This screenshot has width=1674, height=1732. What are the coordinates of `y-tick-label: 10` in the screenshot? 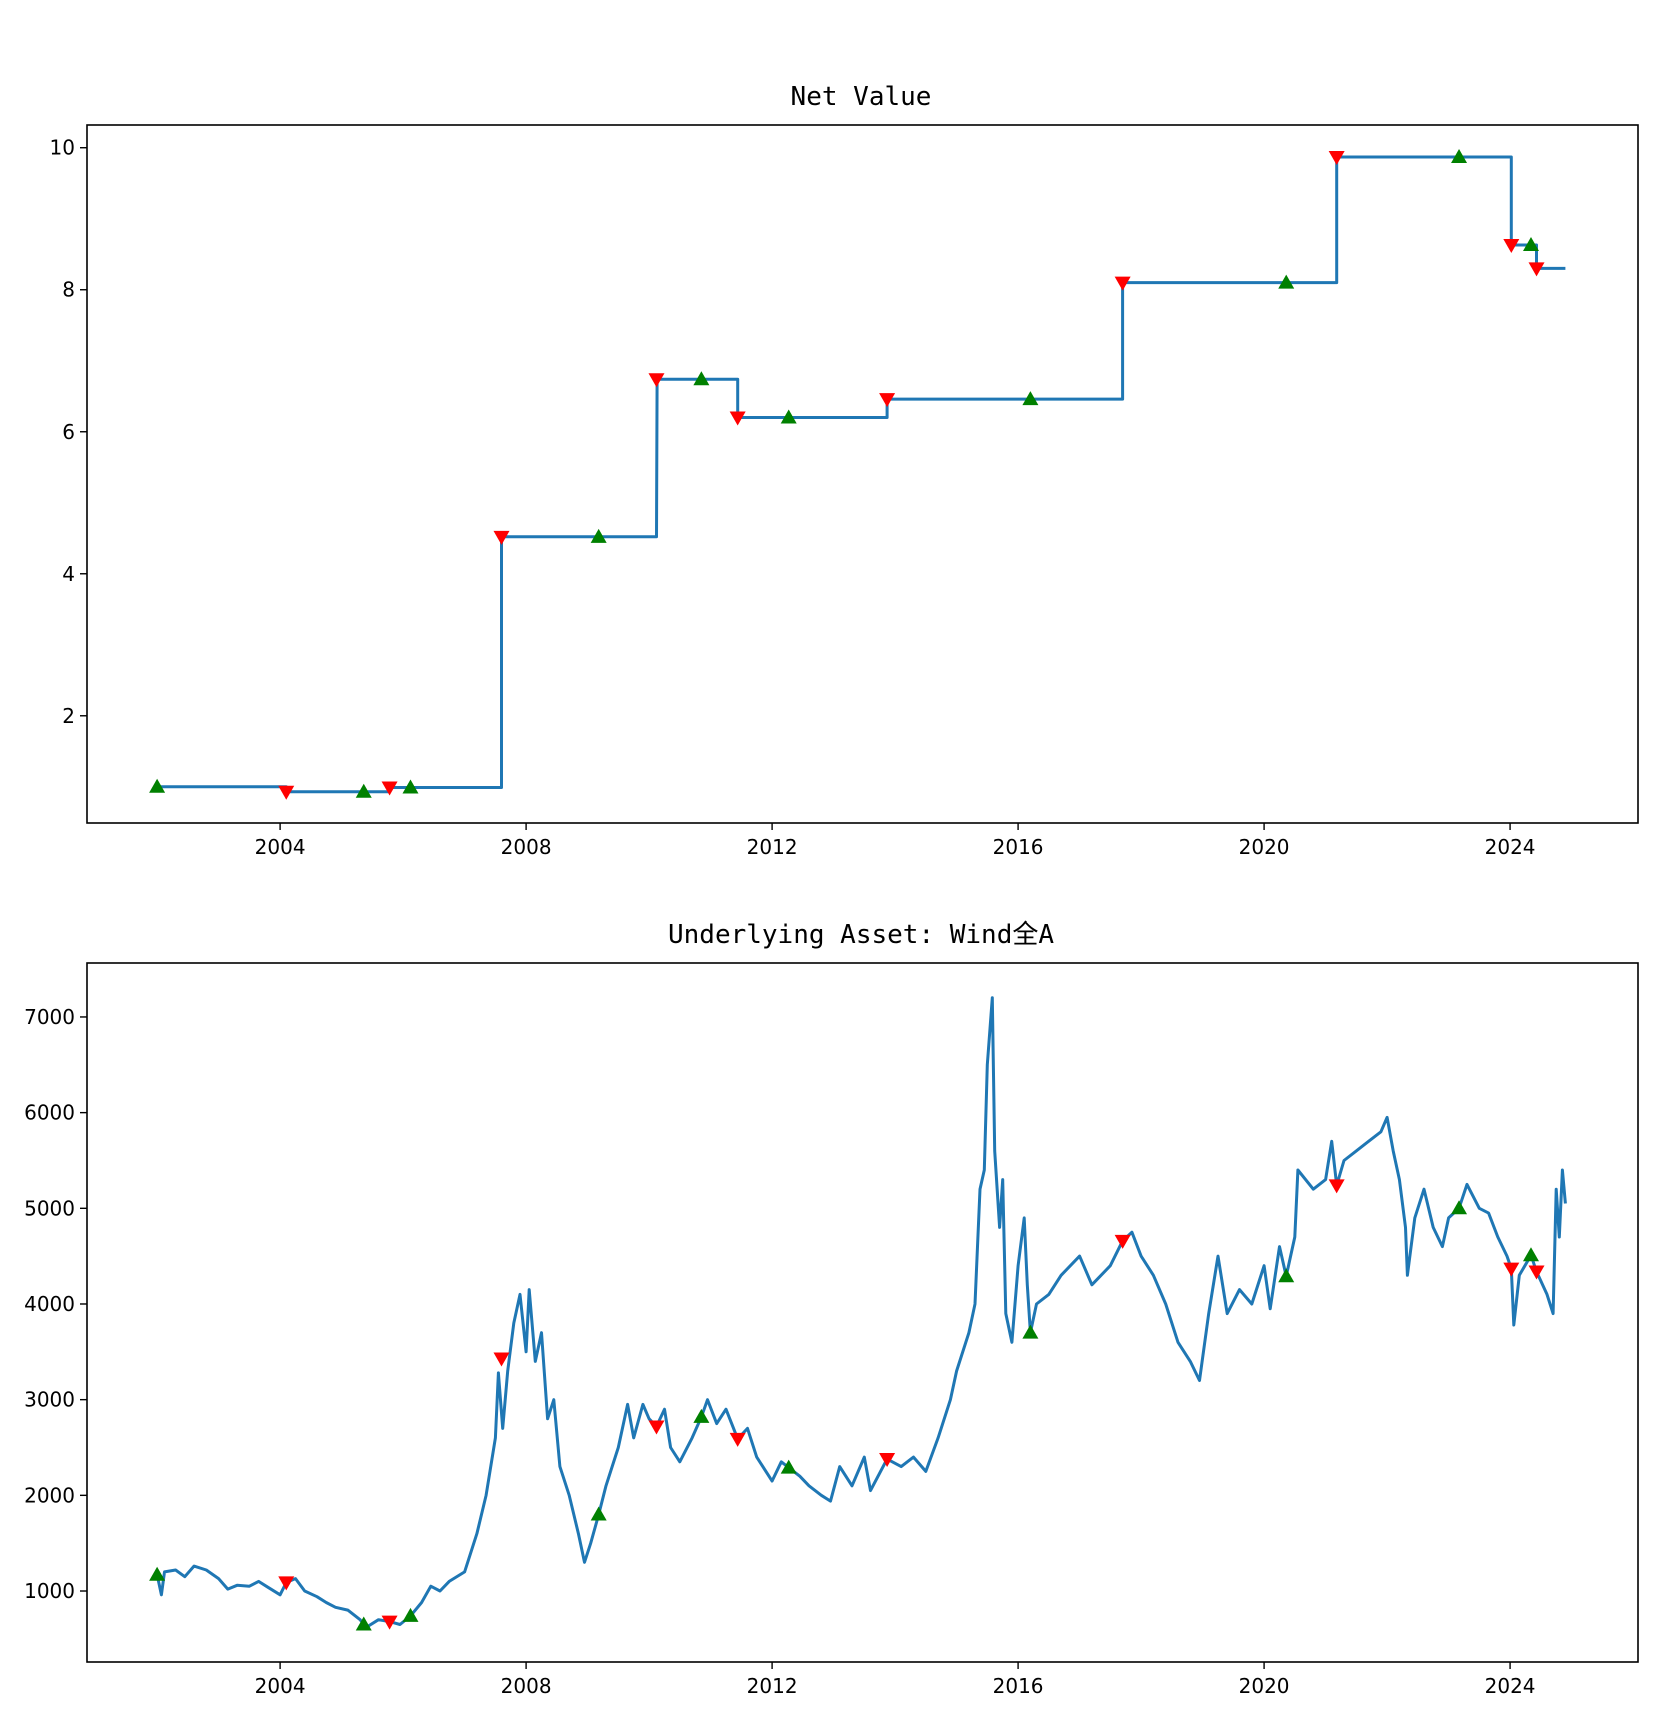 It's located at (62, 148).